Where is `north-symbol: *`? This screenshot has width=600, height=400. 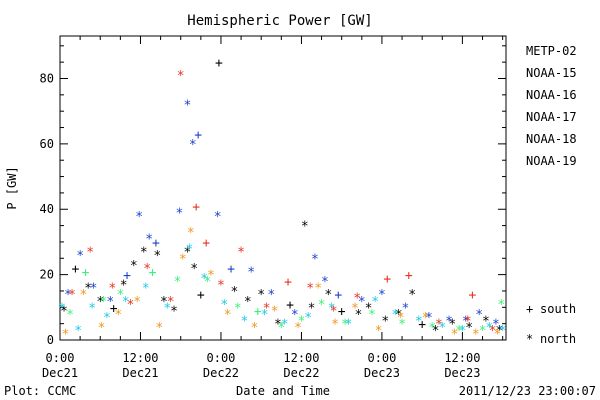
north-symbol: * is located at coordinates (529, 339).